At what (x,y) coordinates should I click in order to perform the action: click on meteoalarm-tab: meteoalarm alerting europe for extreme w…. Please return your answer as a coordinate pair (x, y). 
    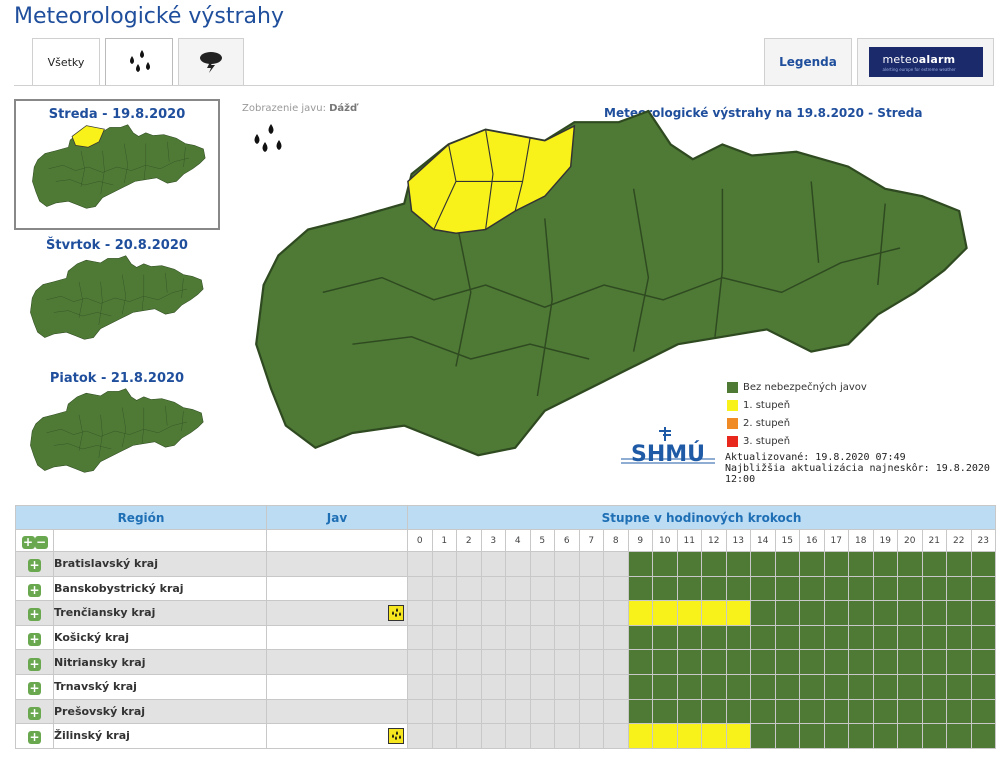
    Looking at the image, I should click on (925, 61).